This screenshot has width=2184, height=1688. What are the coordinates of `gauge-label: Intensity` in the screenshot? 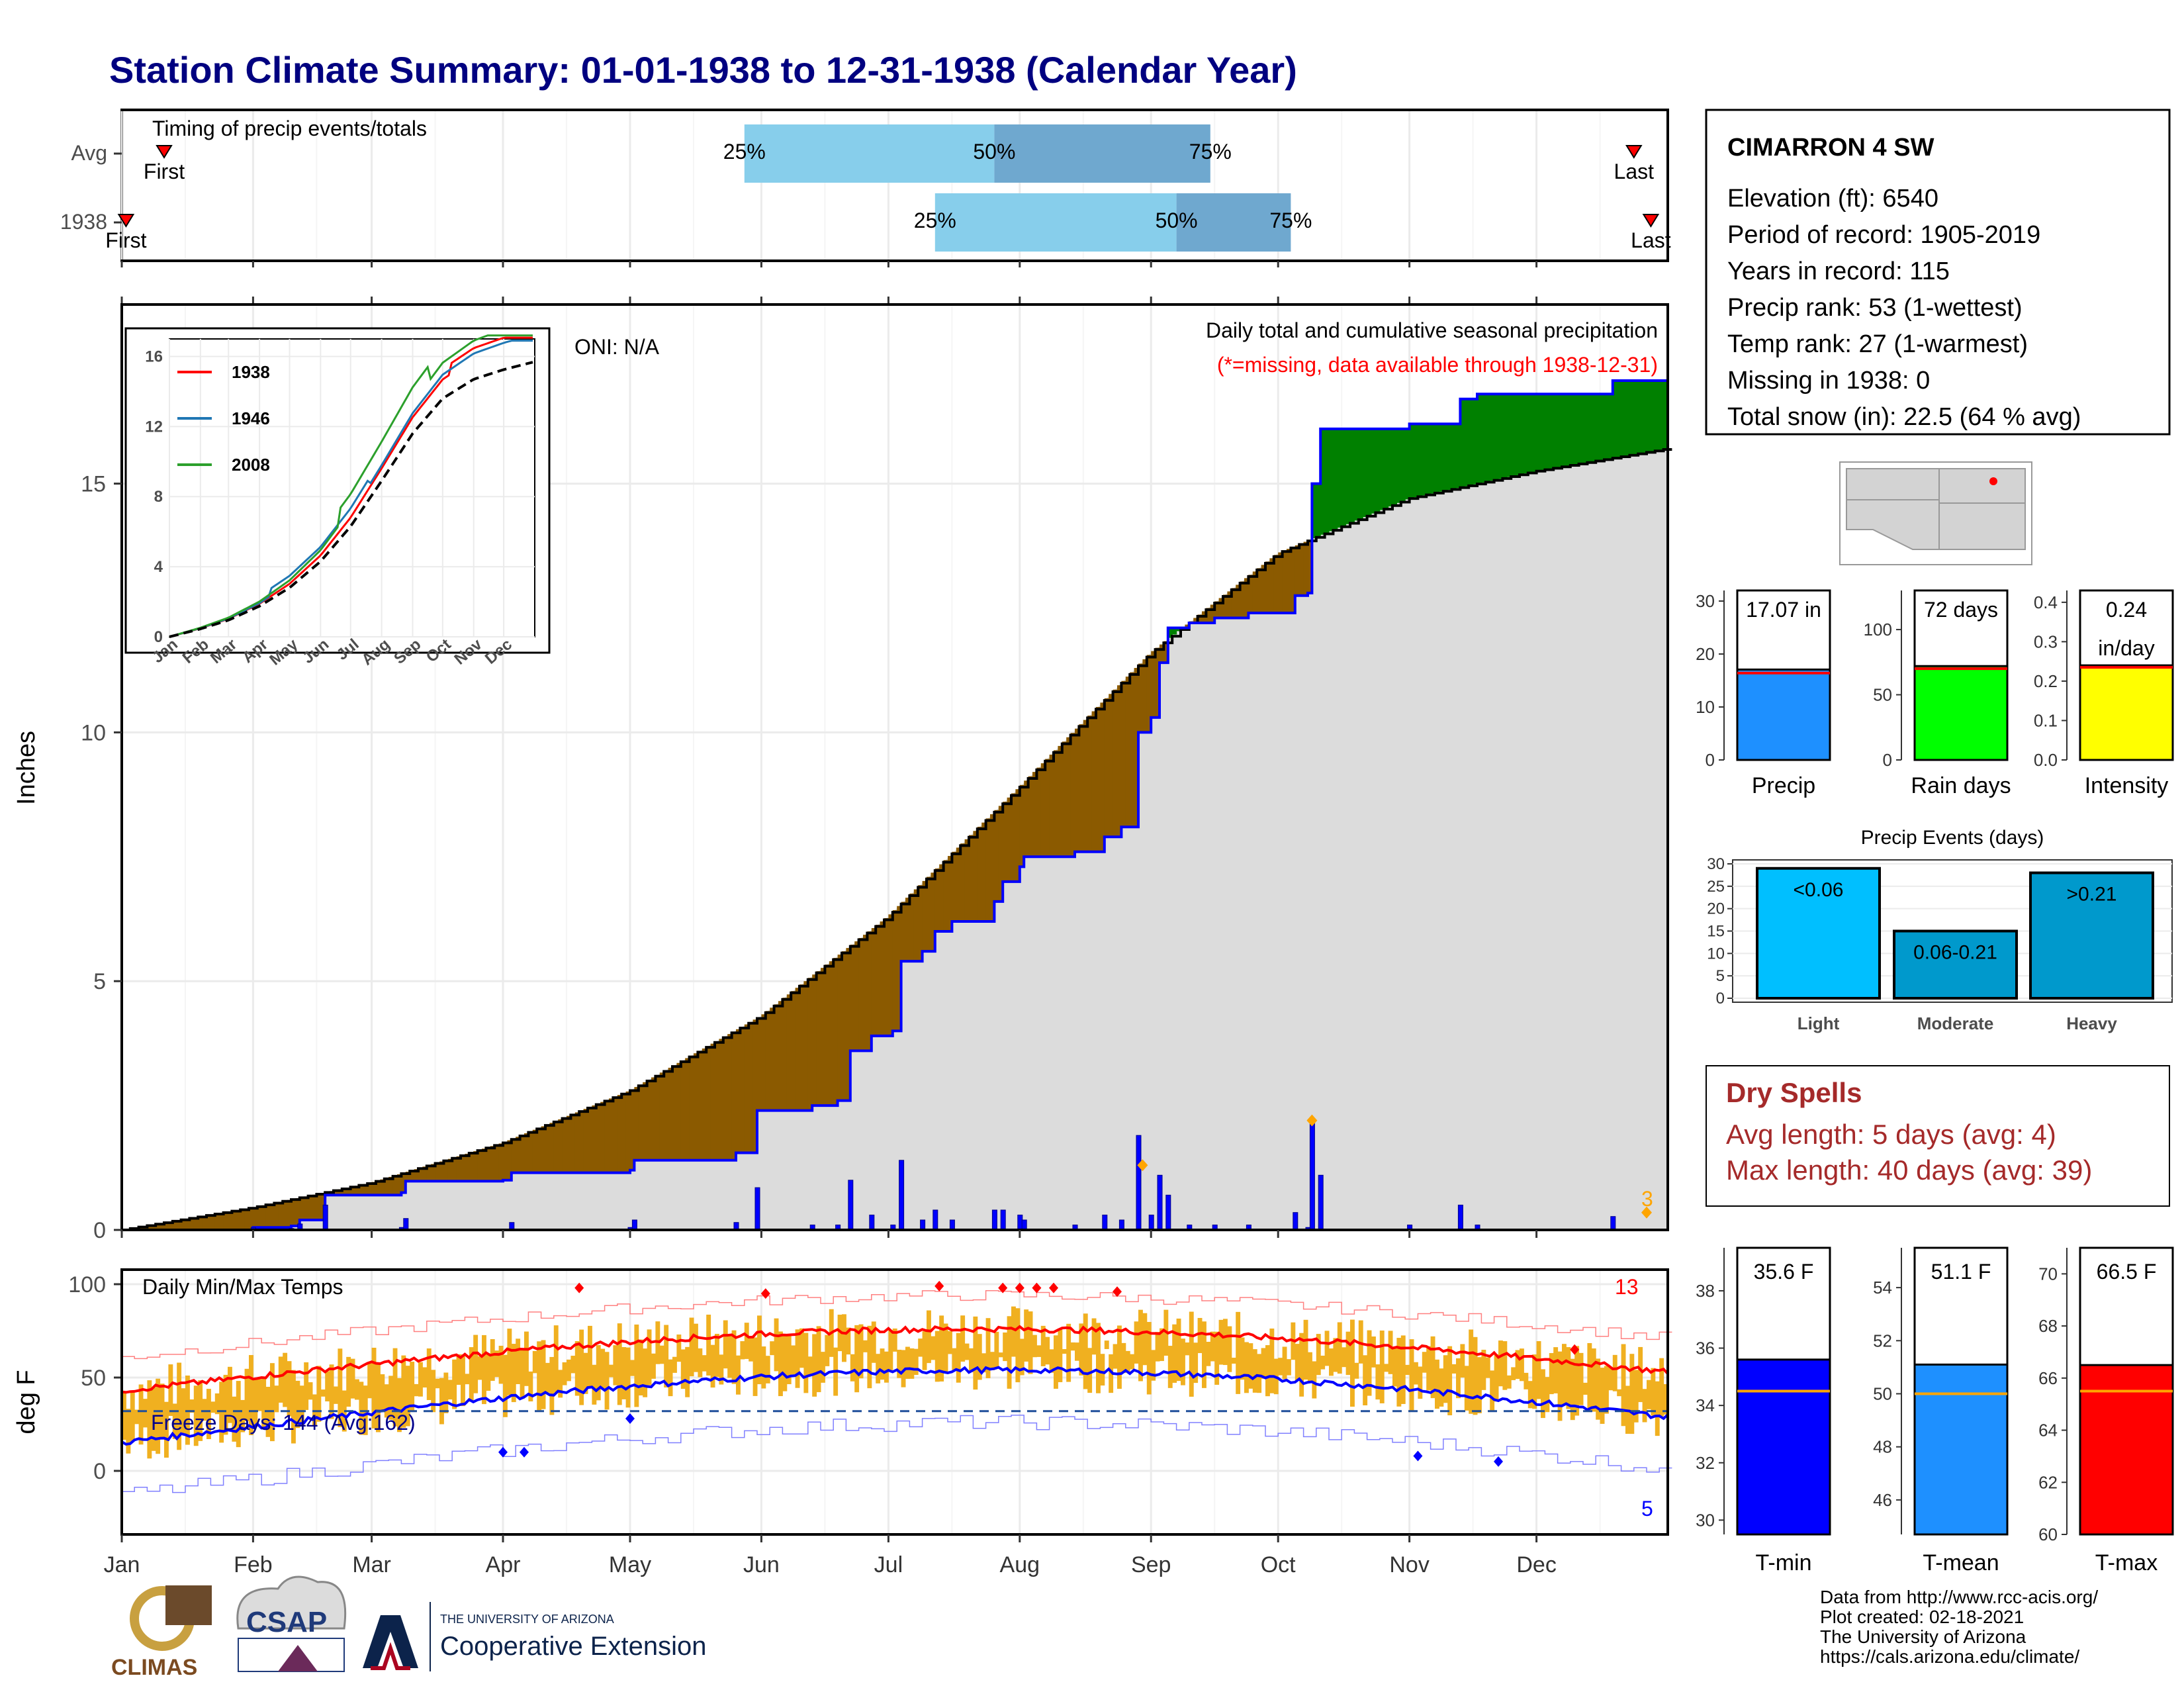 It's located at (2127, 785).